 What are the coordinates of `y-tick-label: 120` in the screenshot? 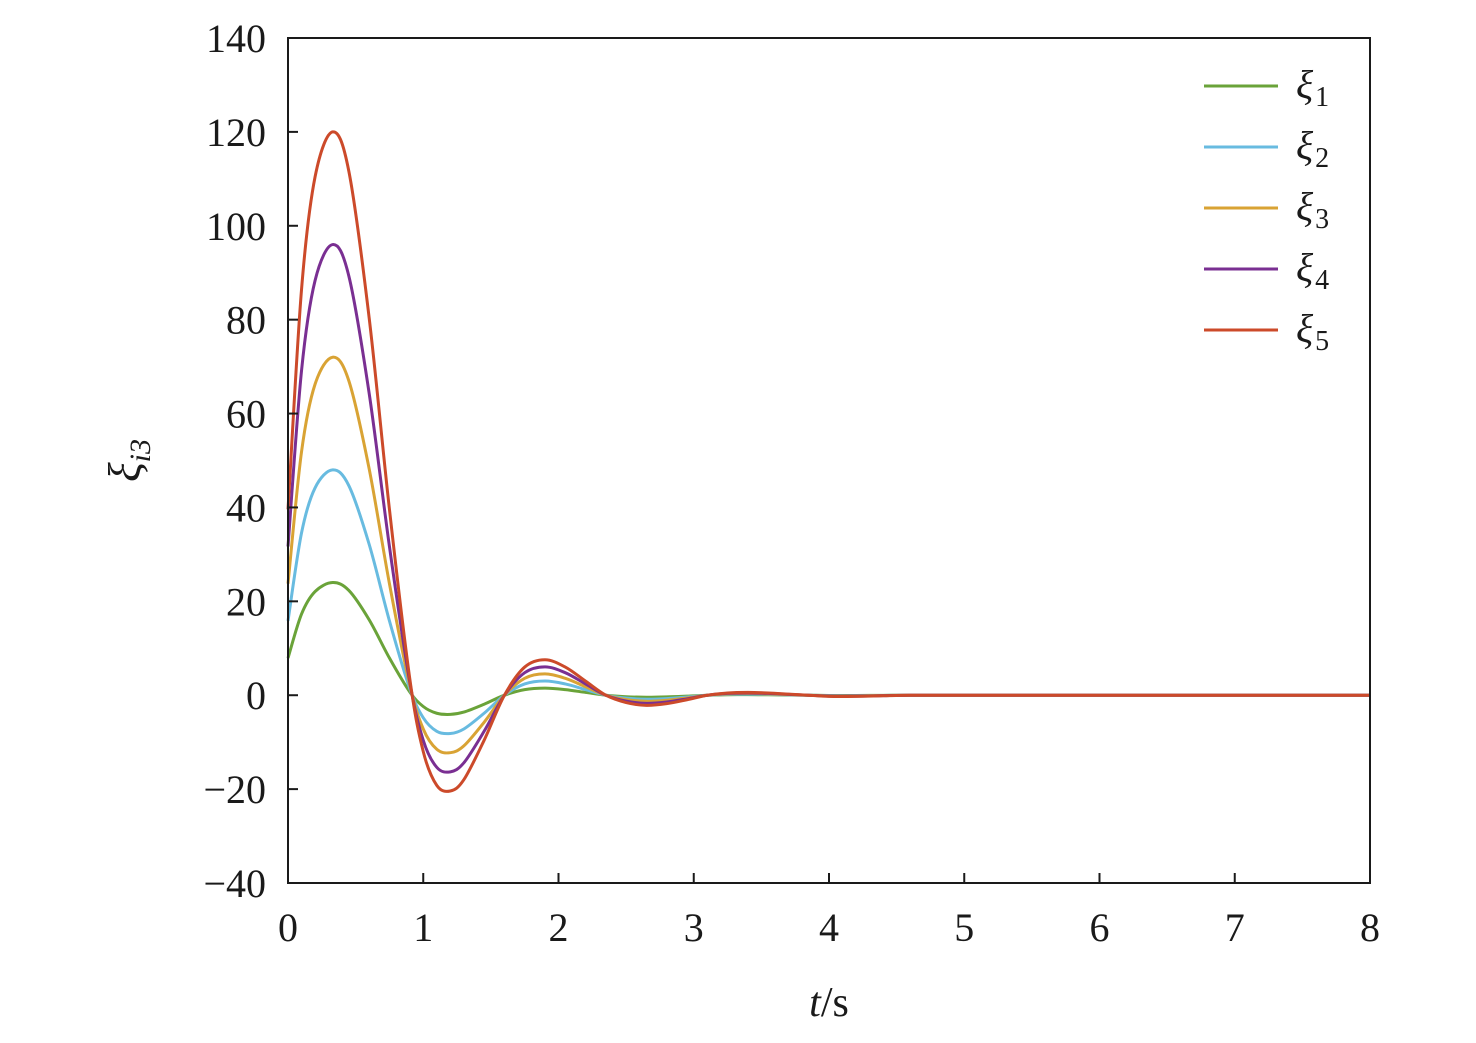 It's located at (236, 132).